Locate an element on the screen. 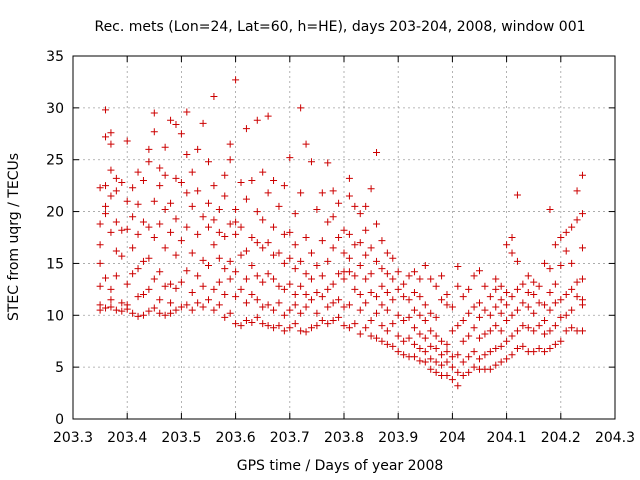  x-tick-label: 203.8 is located at coordinates (344, 438).